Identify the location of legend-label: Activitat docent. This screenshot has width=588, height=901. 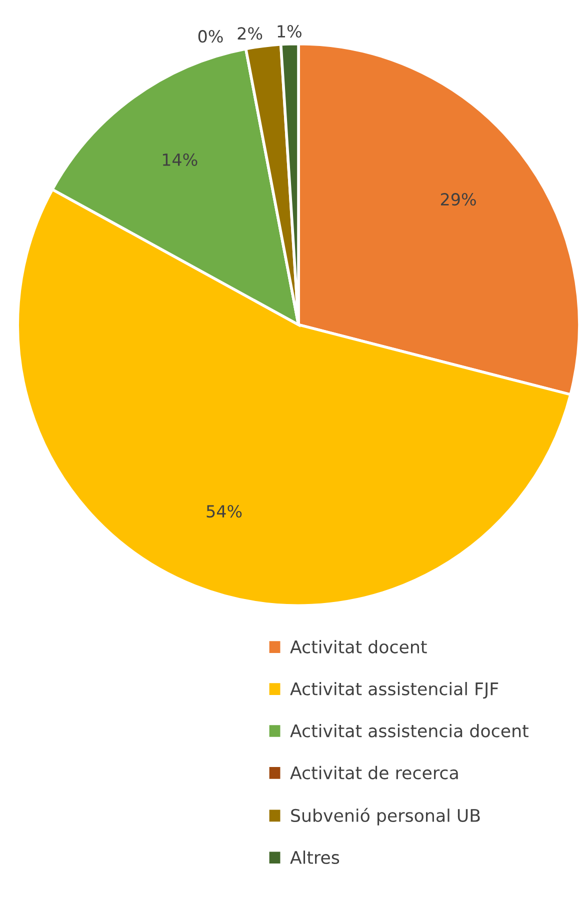
(358, 647).